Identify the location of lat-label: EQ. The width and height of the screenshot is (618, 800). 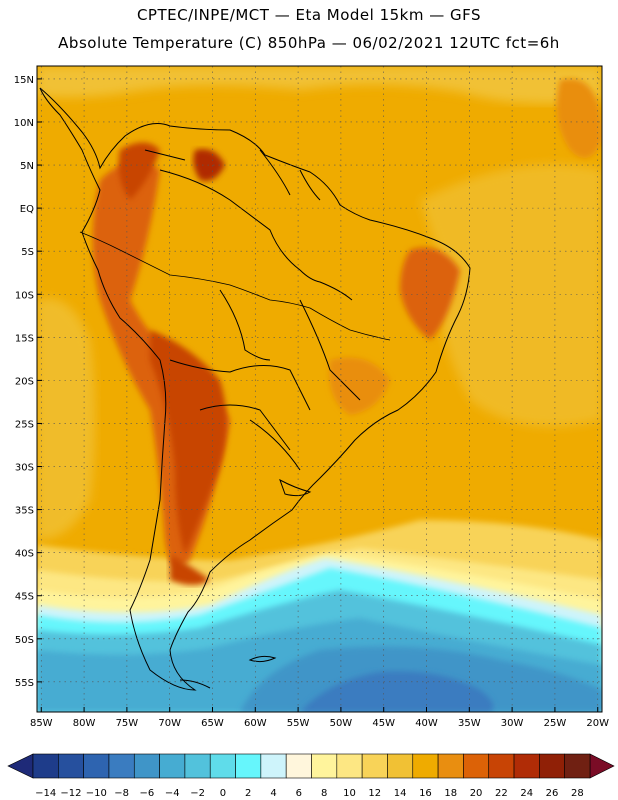
(27, 209).